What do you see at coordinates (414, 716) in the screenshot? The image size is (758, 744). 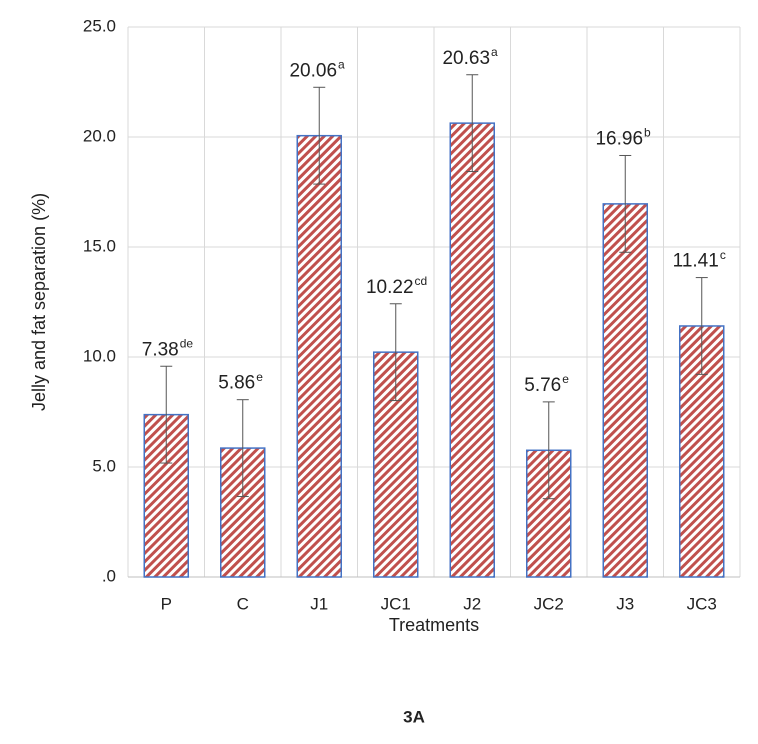 I see `figure-caption: 3A` at bounding box center [414, 716].